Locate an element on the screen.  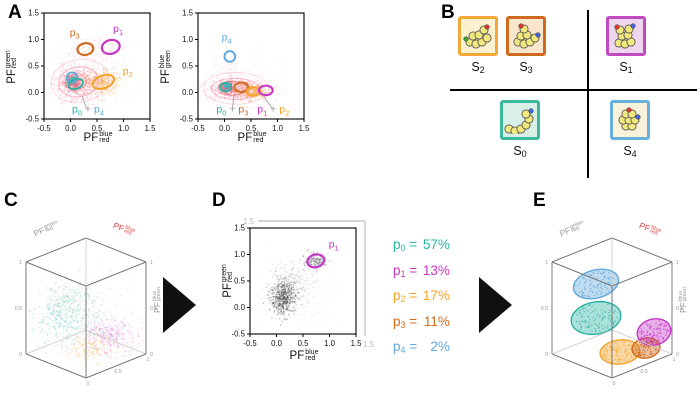
point-cloud is located at coordinates (249, 76).